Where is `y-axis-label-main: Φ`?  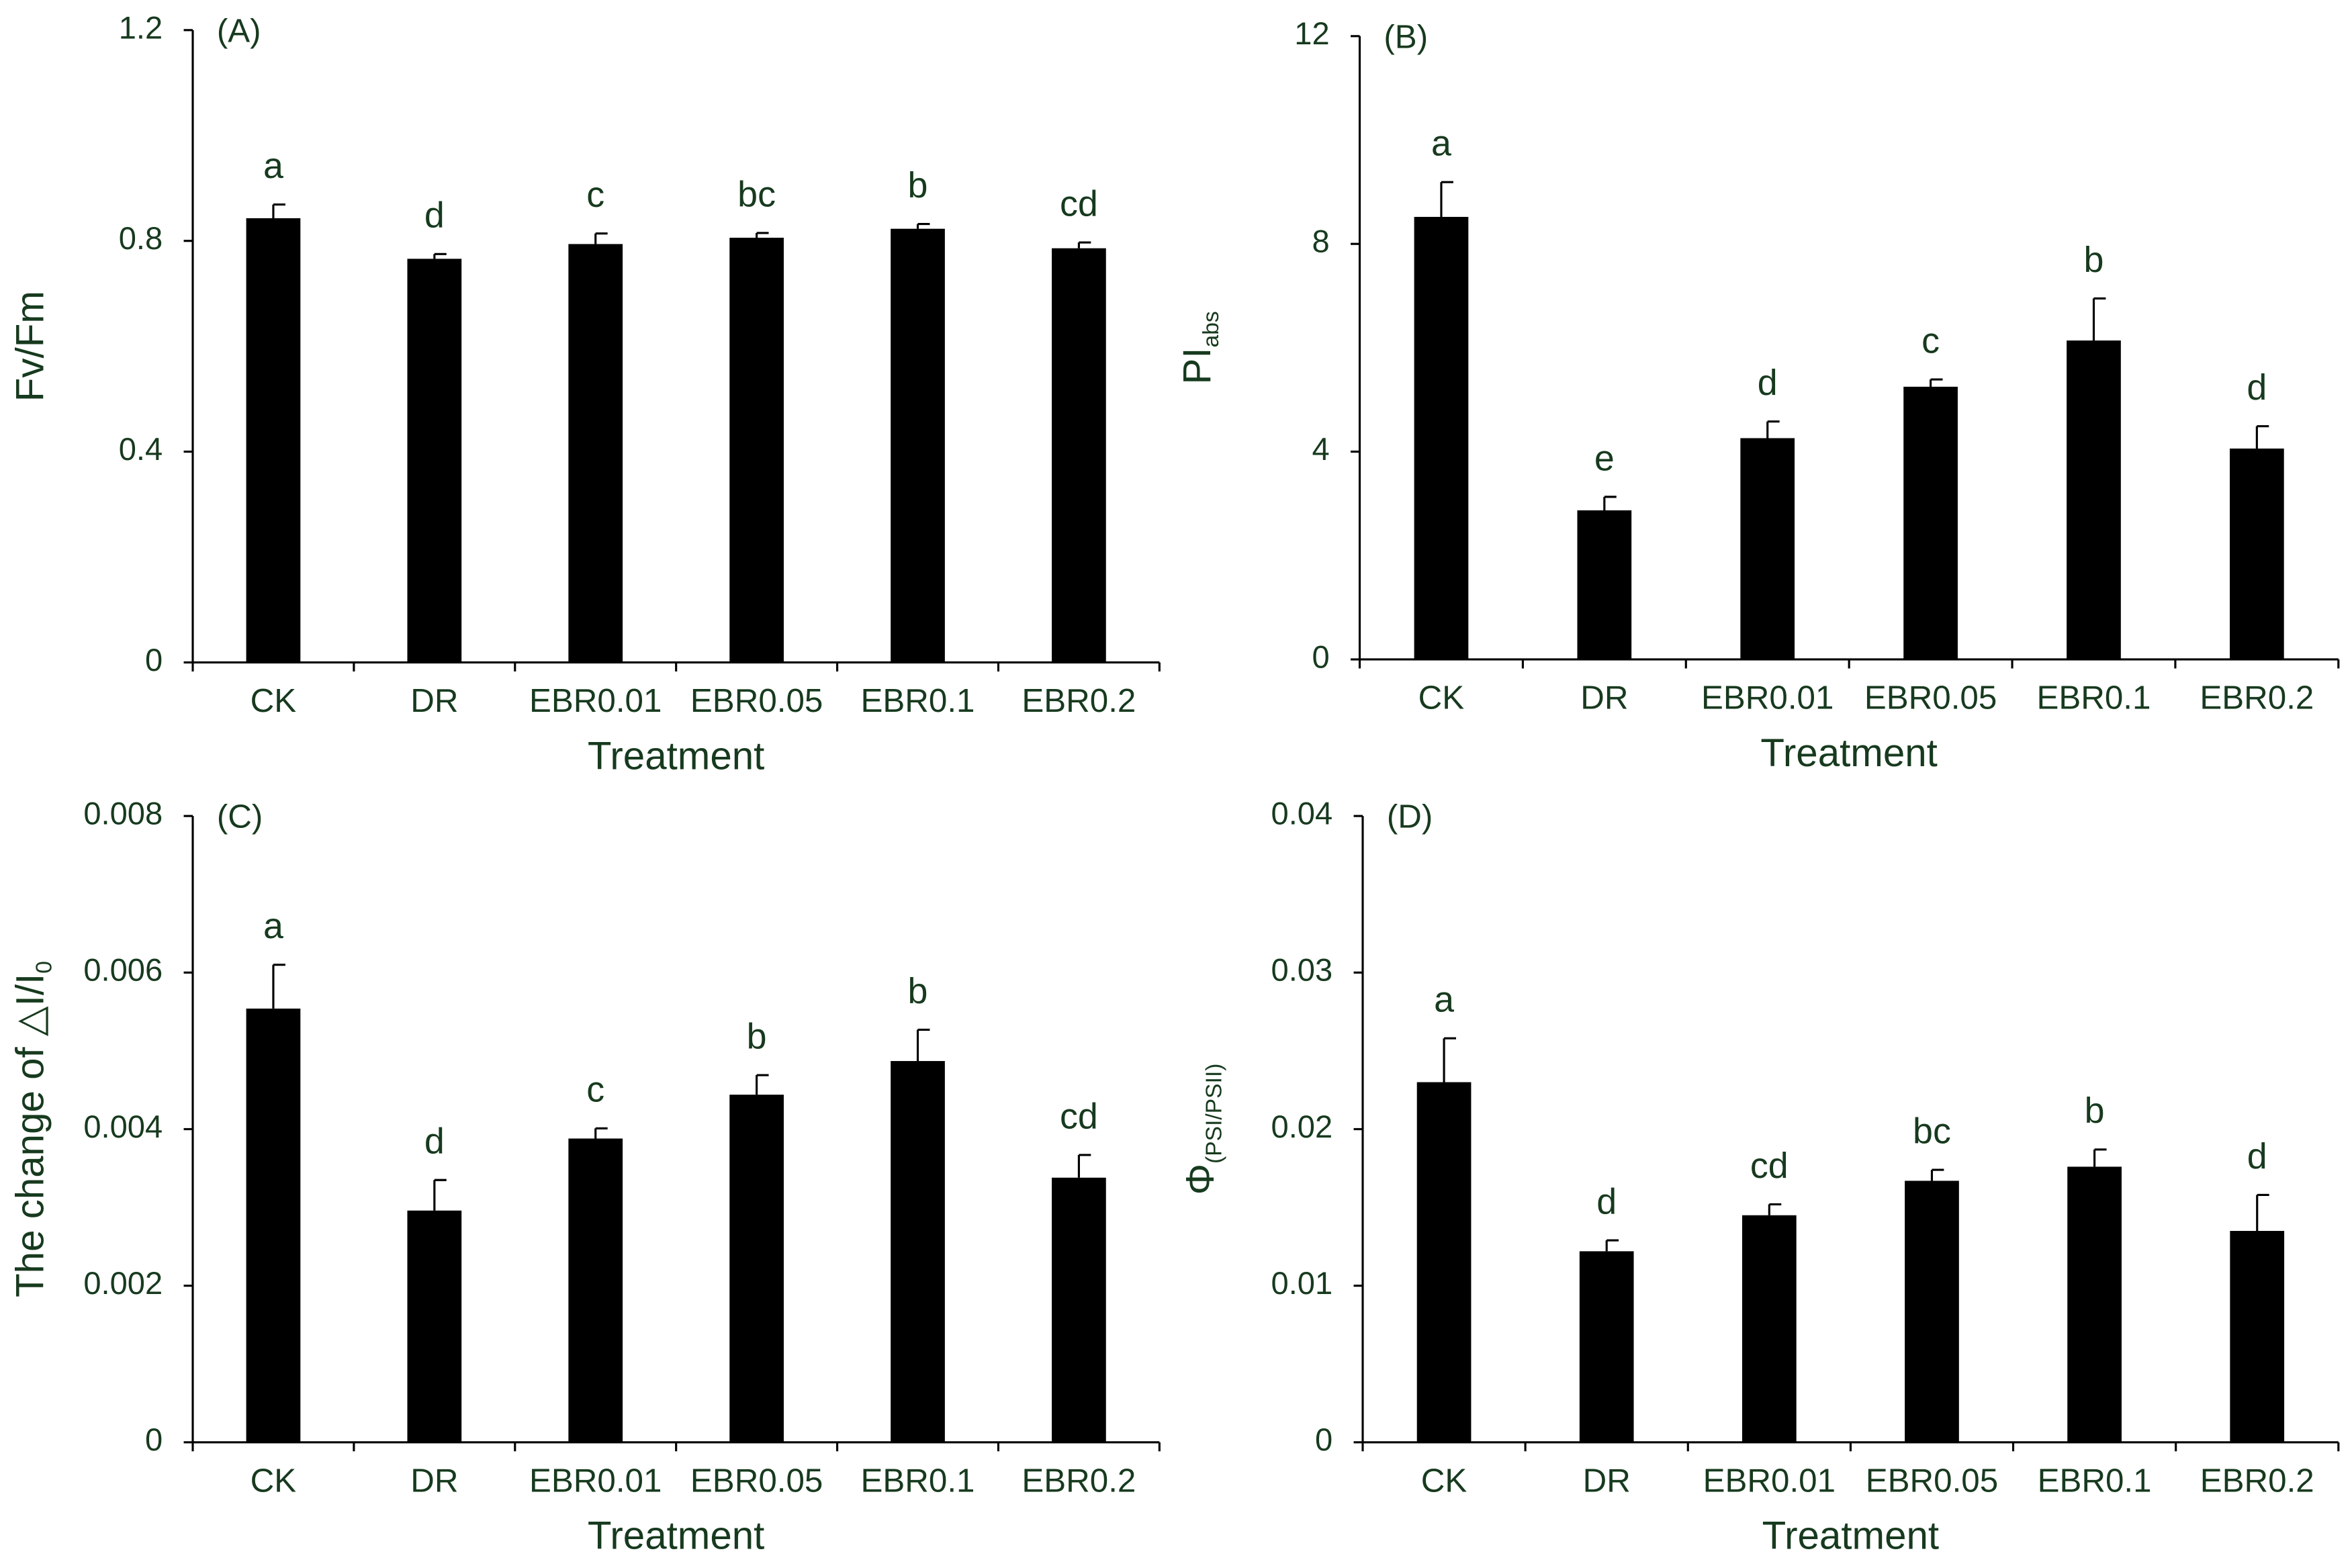
y-axis-label-main: Φ is located at coordinates (1201, 1179).